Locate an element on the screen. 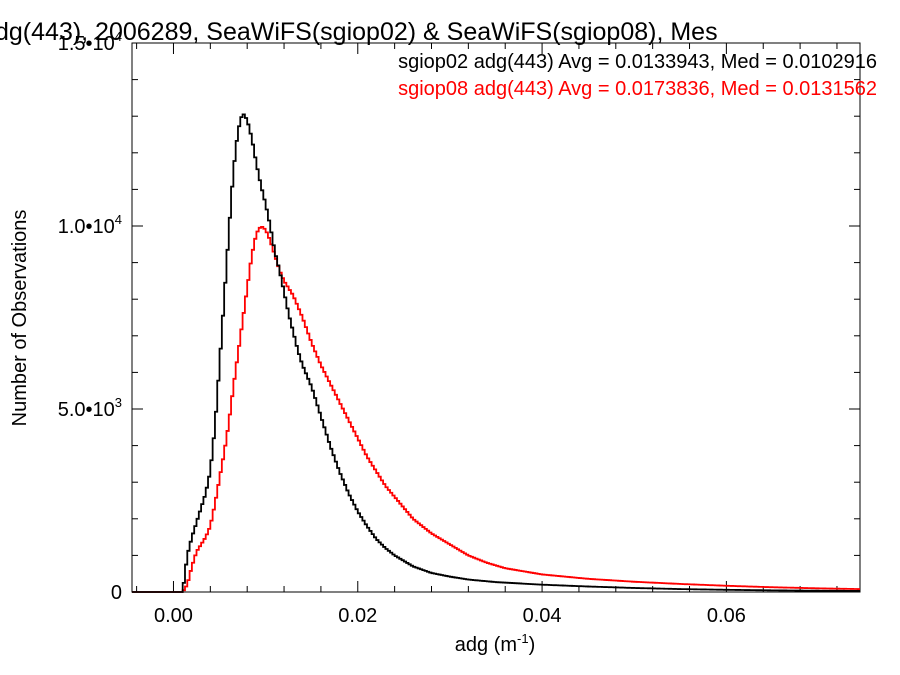  y-tick-label: 1.5•104 is located at coordinates (90, 42).